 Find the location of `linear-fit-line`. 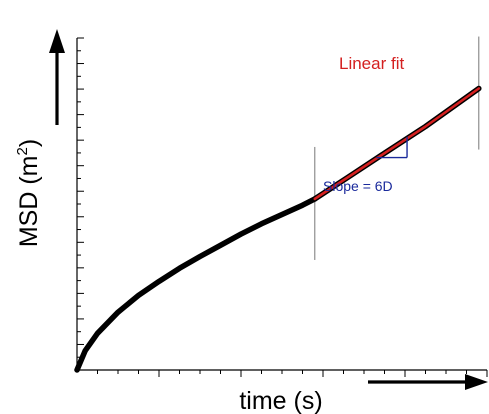

linear-fit-line is located at coordinates (397, 144).